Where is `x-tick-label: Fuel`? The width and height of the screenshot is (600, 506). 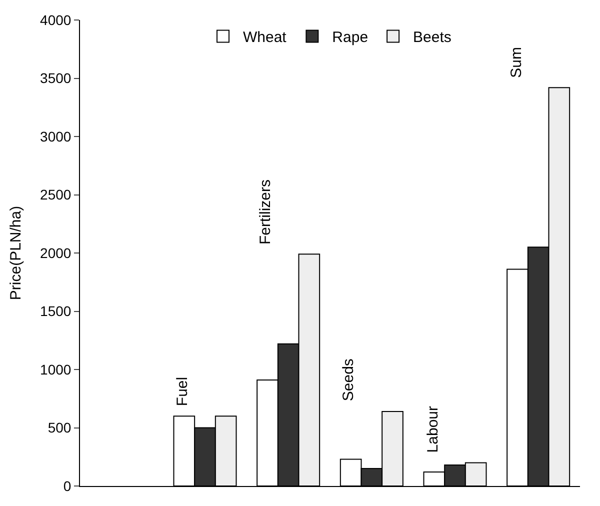 x-tick-label: Fuel is located at coordinates (182, 391).